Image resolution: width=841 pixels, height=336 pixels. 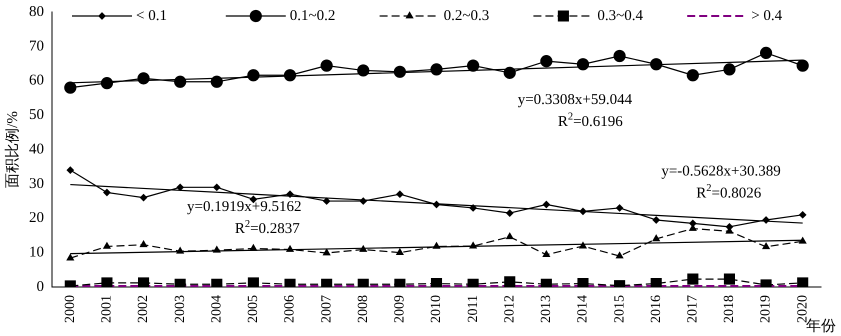 What do you see at coordinates (326, 309) in the screenshot?
I see `x-tick-label: 2007` at bounding box center [326, 309].